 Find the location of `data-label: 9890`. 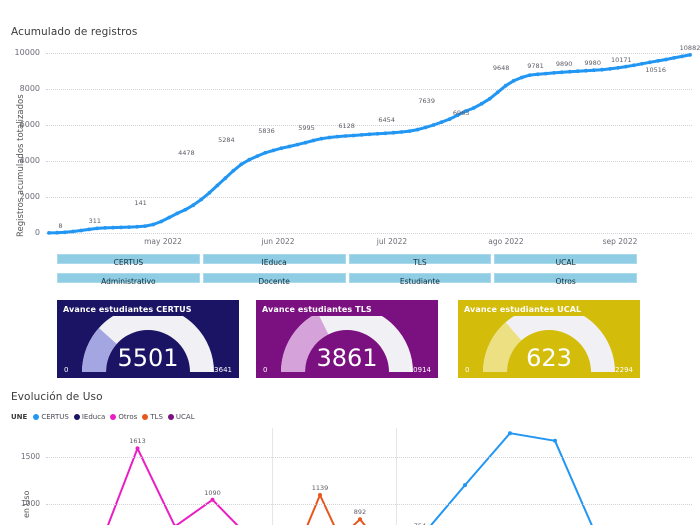

data-label: 9890 is located at coordinates (564, 64).